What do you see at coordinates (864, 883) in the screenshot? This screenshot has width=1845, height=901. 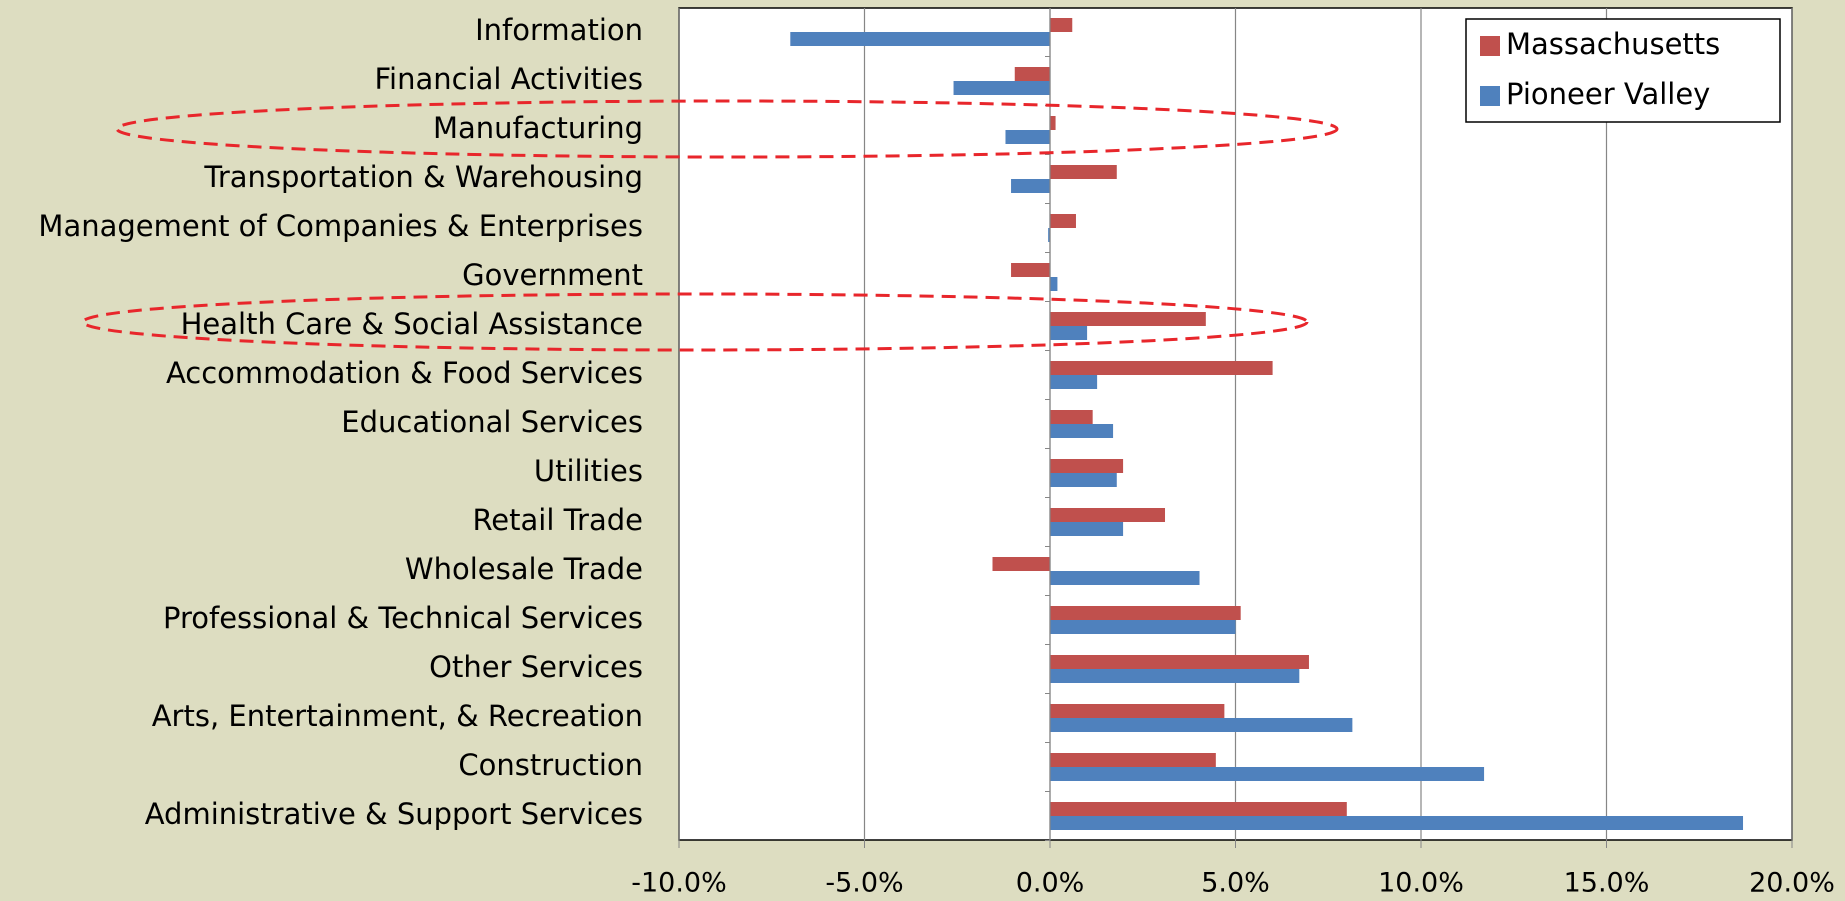 I see `x-tick-label: -5.0%` at bounding box center [864, 883].